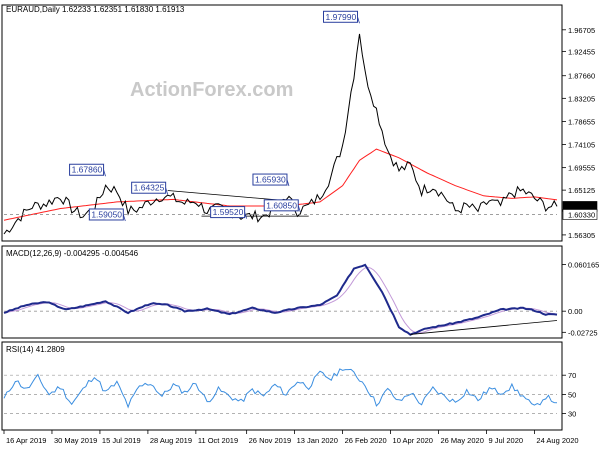  I want to click on xtick-label-3: 28 Aug 2019, so click(171, 440).